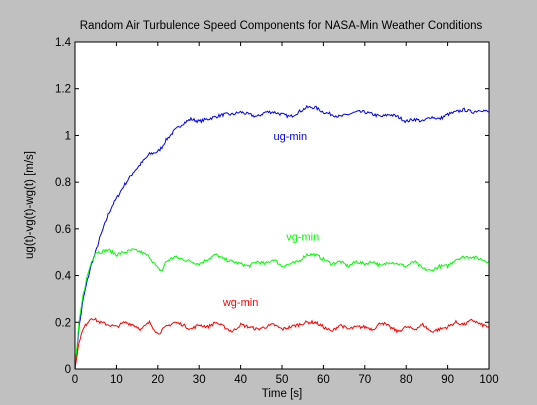  Describe the element at coordinates (199, 380) in the screenshot. I see `x-tick-label: 30` at that location.